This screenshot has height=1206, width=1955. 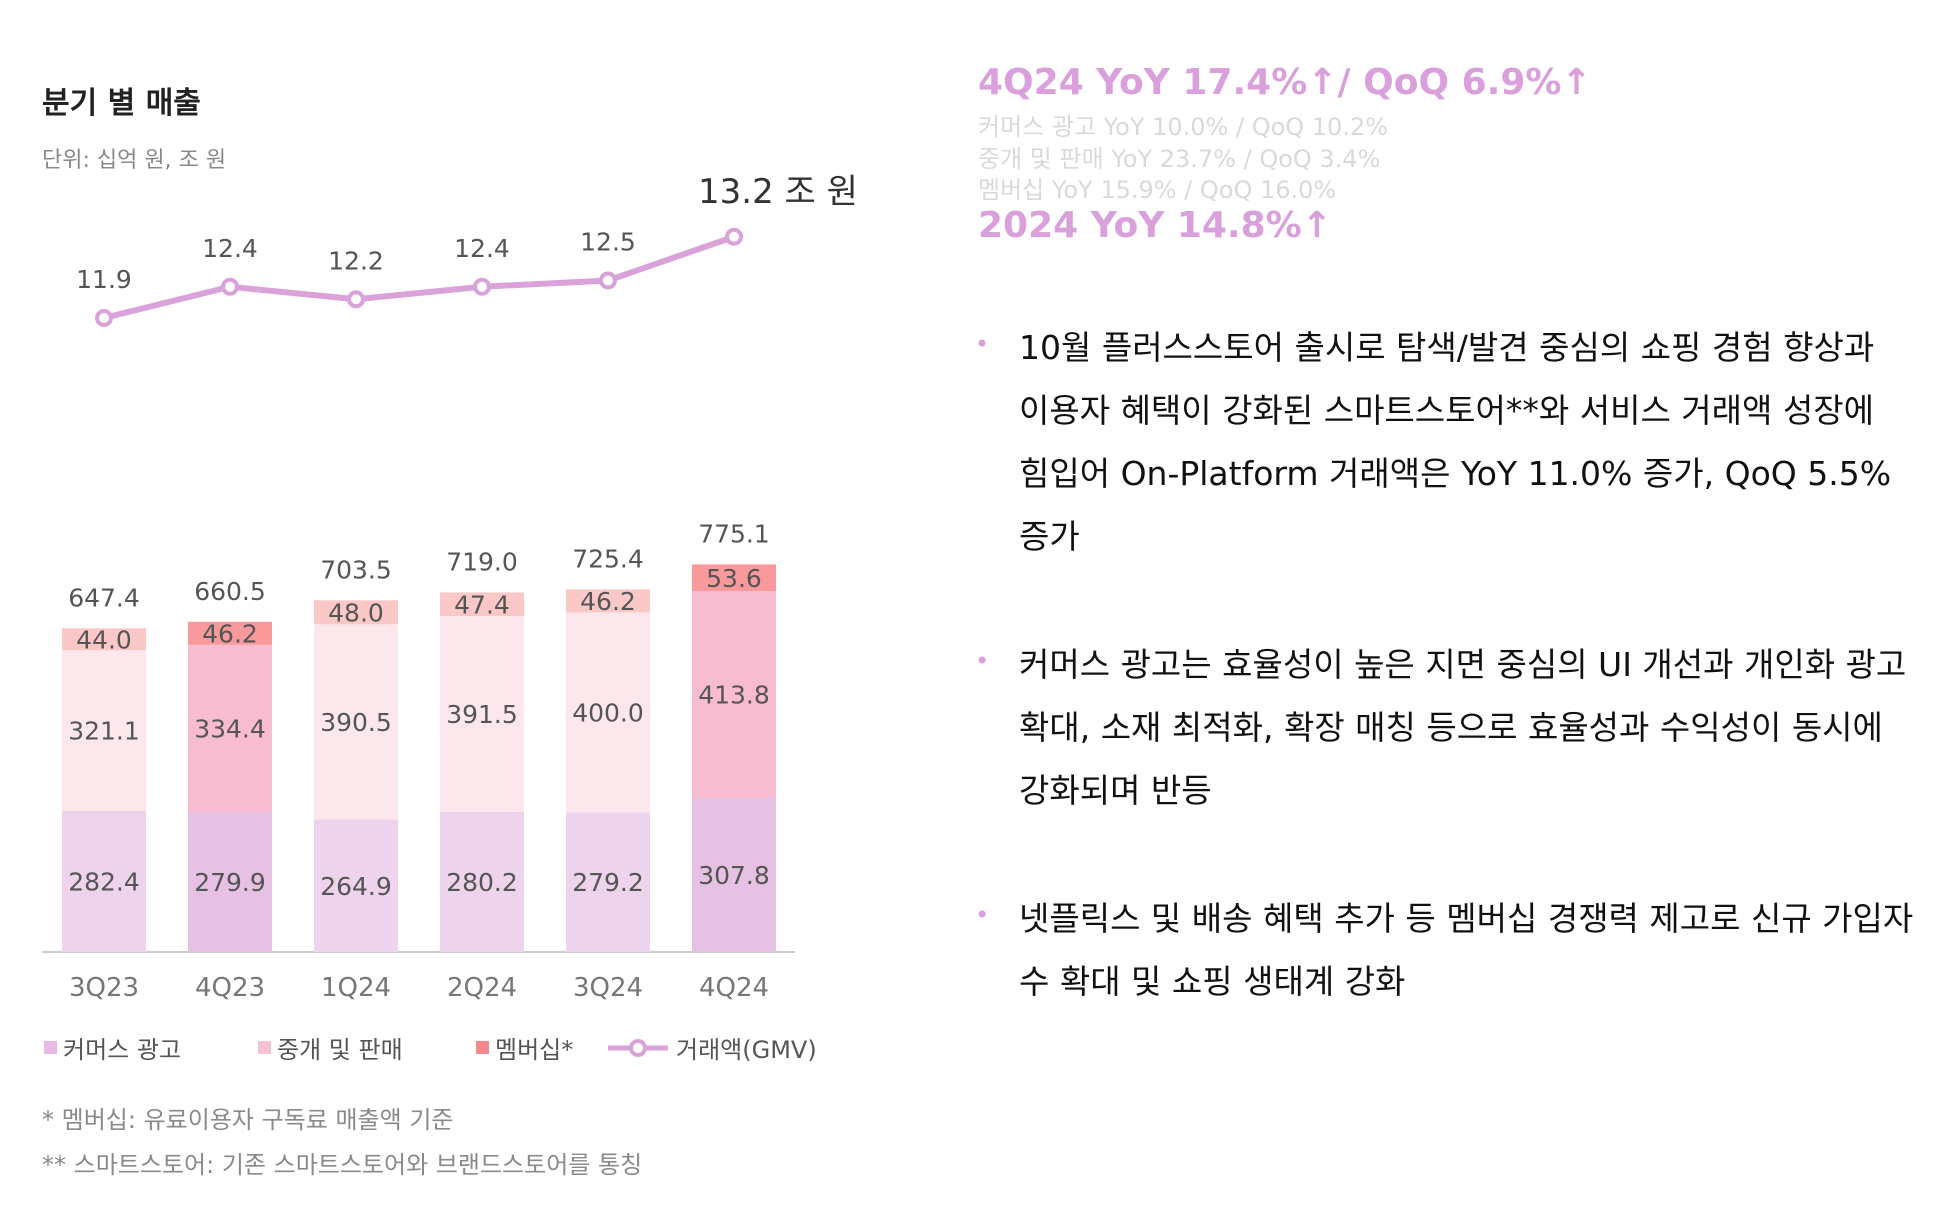 I want to click on bar-commerce-ad-3Q23, so click(x=104, y=881).